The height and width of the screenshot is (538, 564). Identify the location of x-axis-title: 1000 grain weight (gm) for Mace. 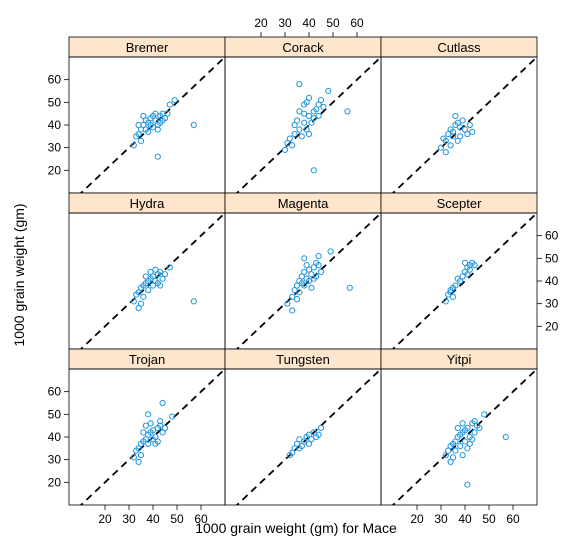
(296, 528).